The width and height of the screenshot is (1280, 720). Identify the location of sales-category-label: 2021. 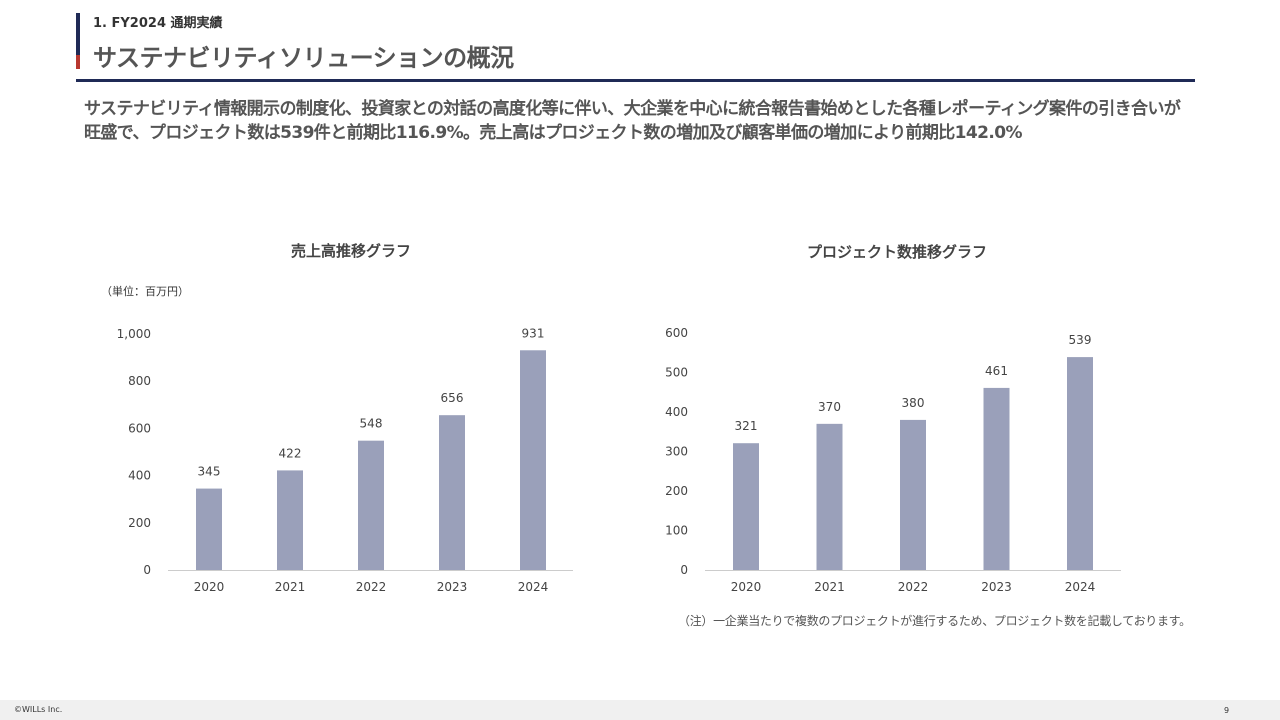
(290, 587).